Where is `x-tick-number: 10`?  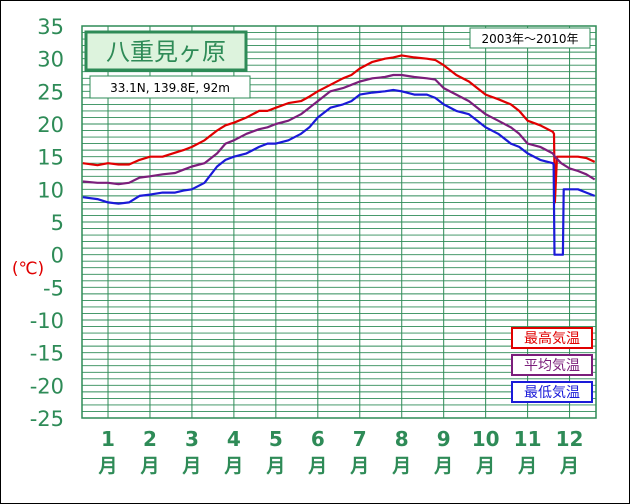 x-tick-number: 10 is located at coordinates (486, 439).